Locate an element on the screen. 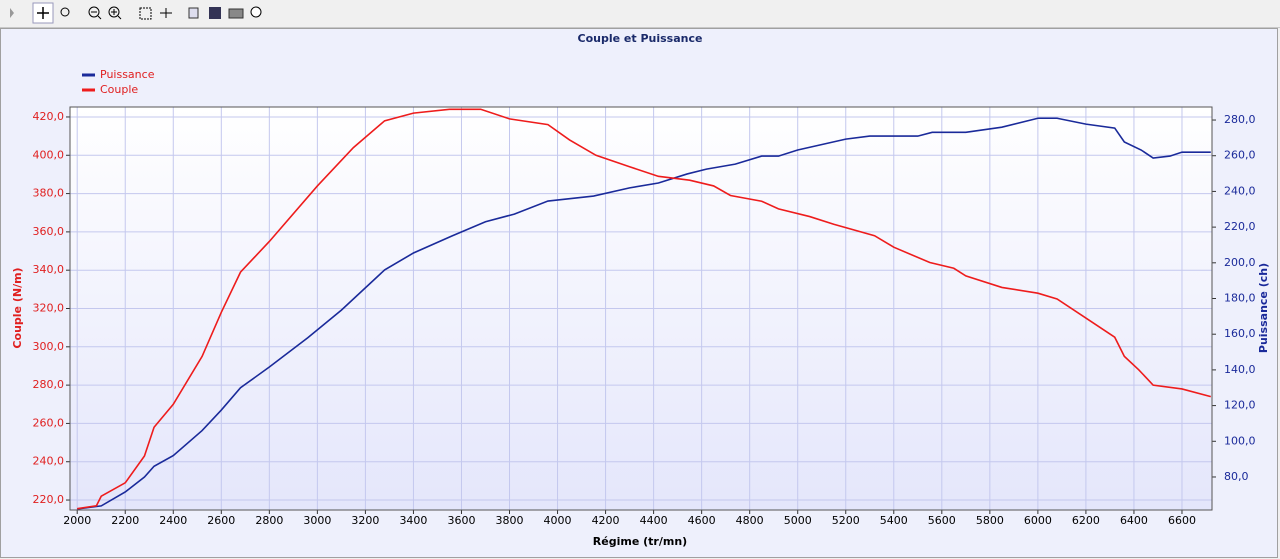  chart-title: Couple et Puissance is located at coordinates (640, 38).